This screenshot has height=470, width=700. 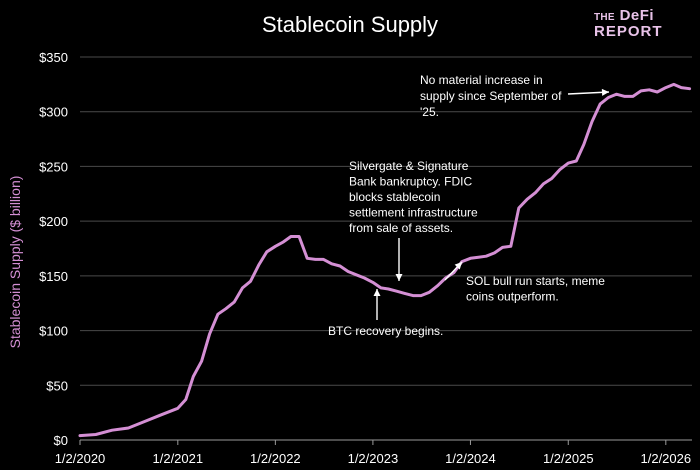 What do you see at coordinates (57, 385) in the screenshot?
I see `y-tick-label: $50` at bounding box center [57, 385].